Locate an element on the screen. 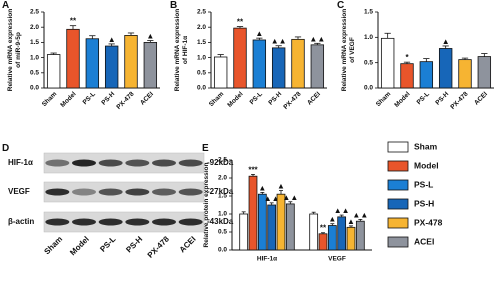  protein-label: β-actin is located at coordinates (21, 221).